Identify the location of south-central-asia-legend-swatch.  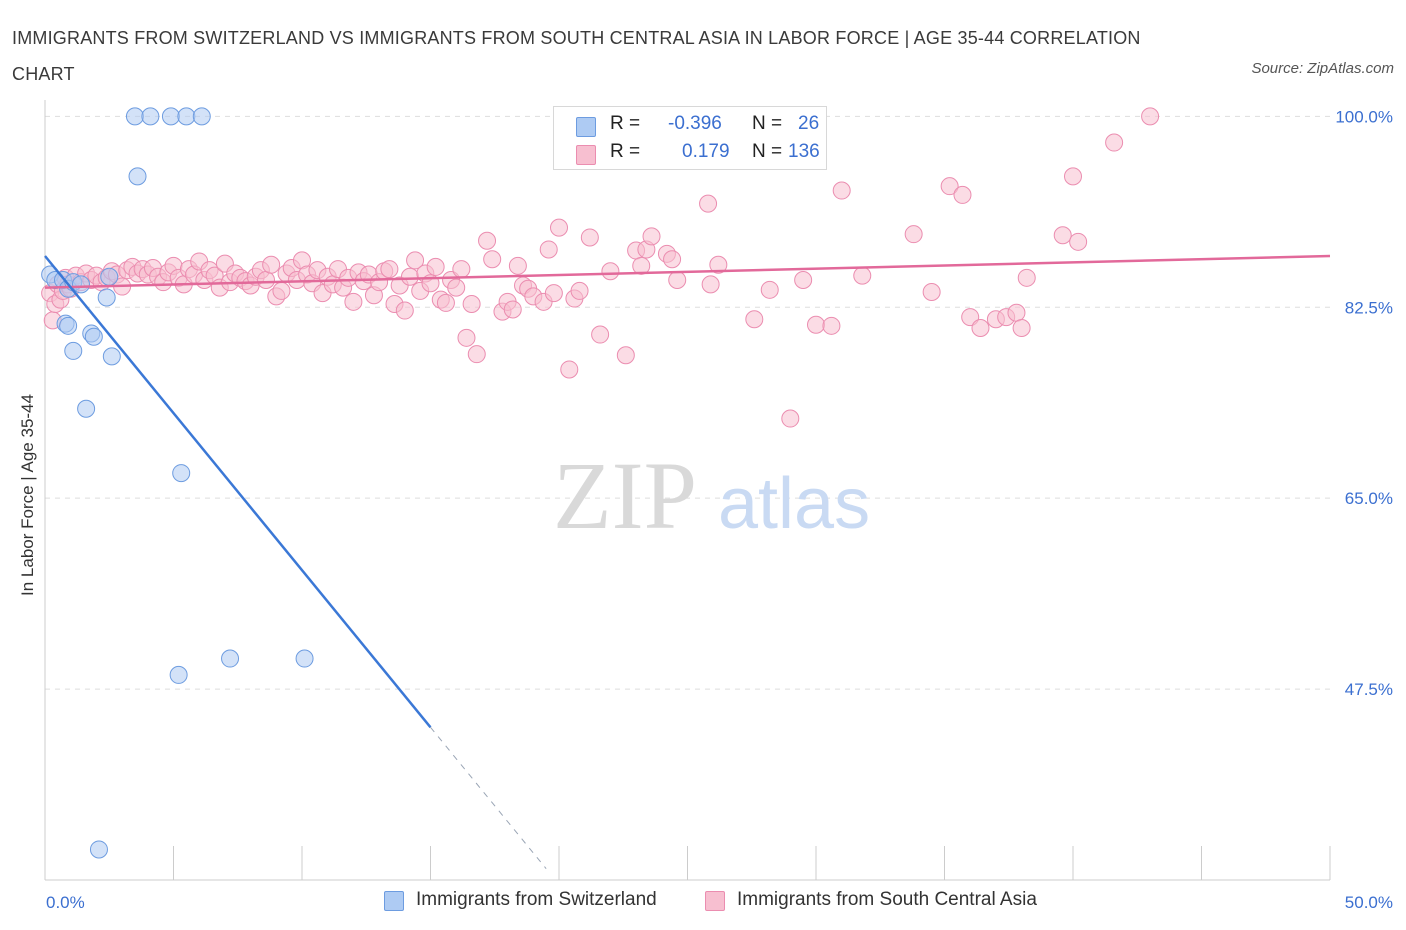
(715, 901).